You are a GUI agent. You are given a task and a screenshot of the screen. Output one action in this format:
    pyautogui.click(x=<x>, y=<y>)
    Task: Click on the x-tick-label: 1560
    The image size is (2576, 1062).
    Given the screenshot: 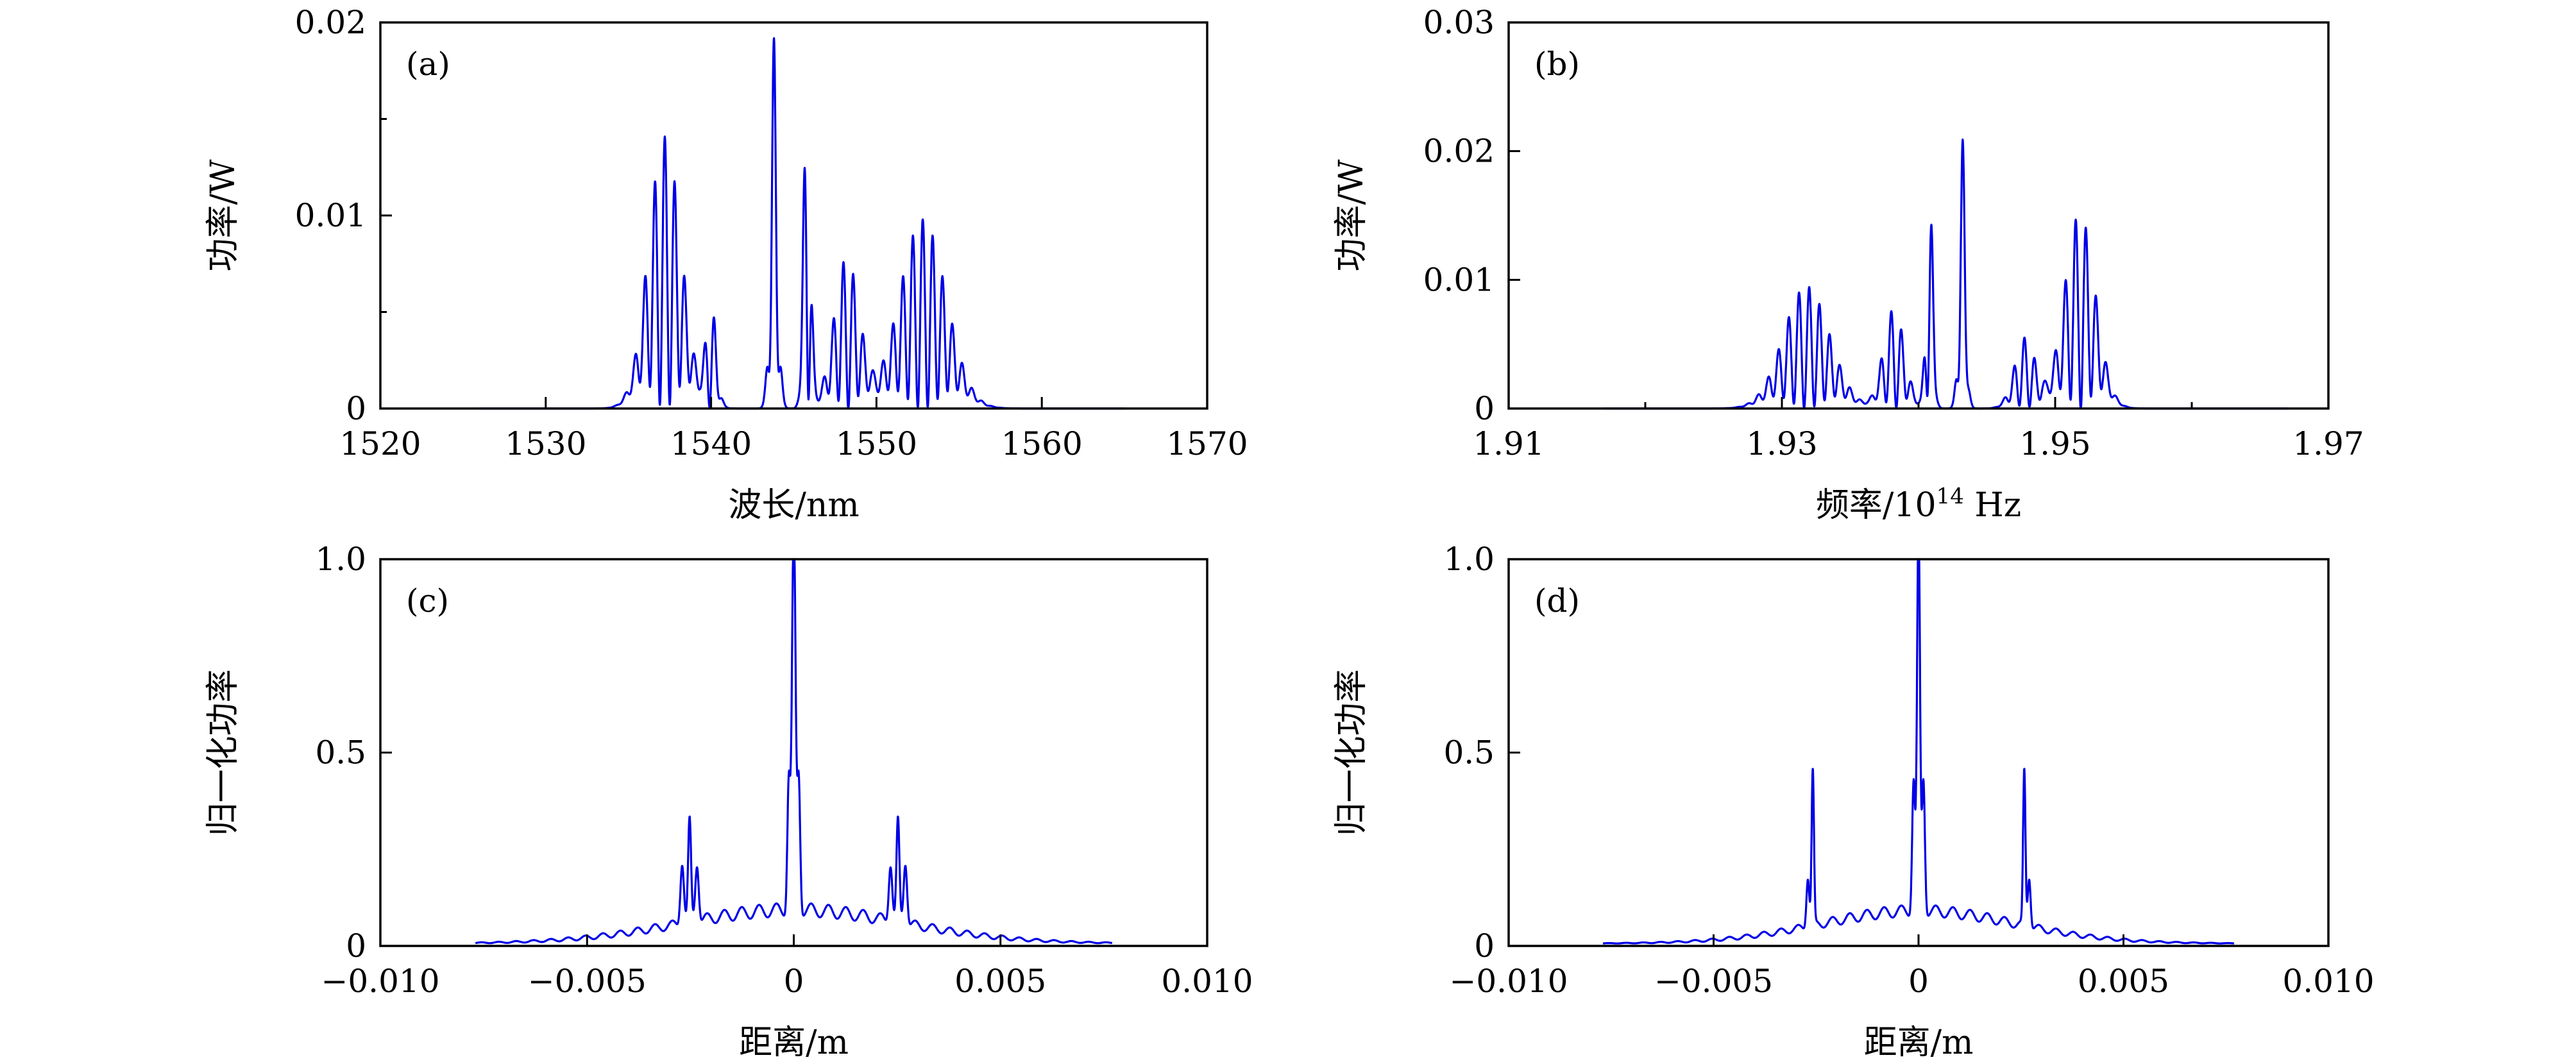 What is the action you would take?
    pyautogui.click(x=1042, y=443)
    